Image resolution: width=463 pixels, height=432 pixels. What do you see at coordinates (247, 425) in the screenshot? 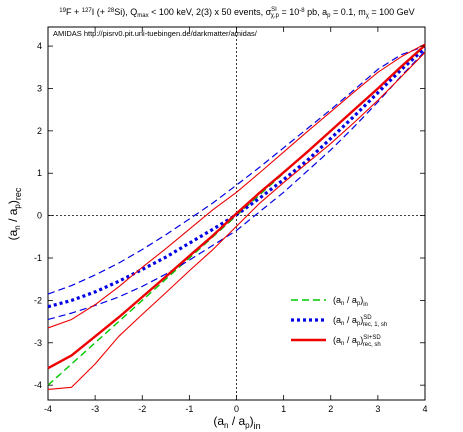
I see `xlabel-p: p` at bounding box center [247, 425].